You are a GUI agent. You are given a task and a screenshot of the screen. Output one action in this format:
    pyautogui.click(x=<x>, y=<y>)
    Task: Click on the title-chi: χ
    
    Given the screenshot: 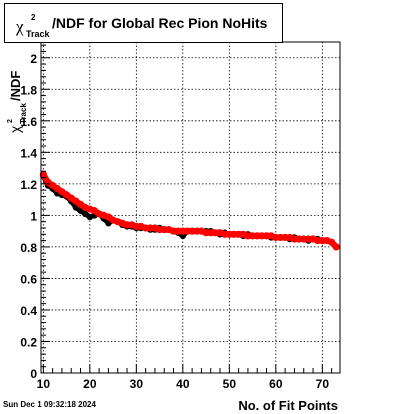 What is the action you would take?
    pyautogui.click(x=20, y=26)
    